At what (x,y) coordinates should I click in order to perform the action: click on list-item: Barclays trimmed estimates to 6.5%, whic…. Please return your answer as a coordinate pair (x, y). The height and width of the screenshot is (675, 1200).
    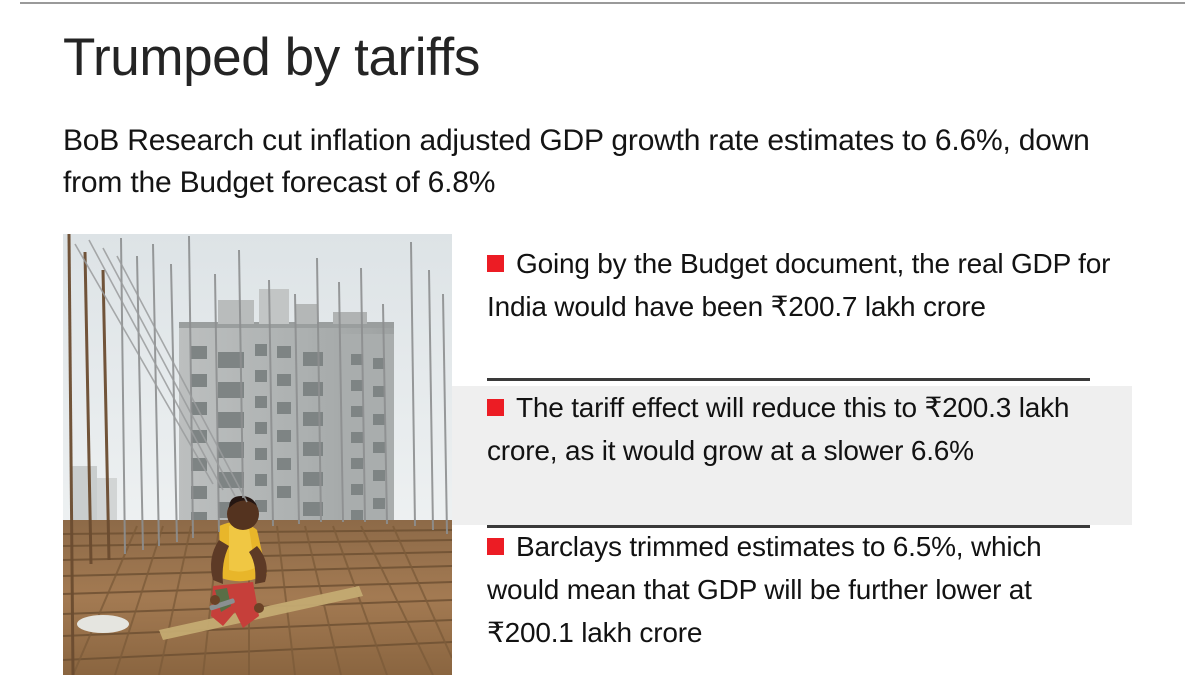
    Looking at the image, I should click on (792, 600).